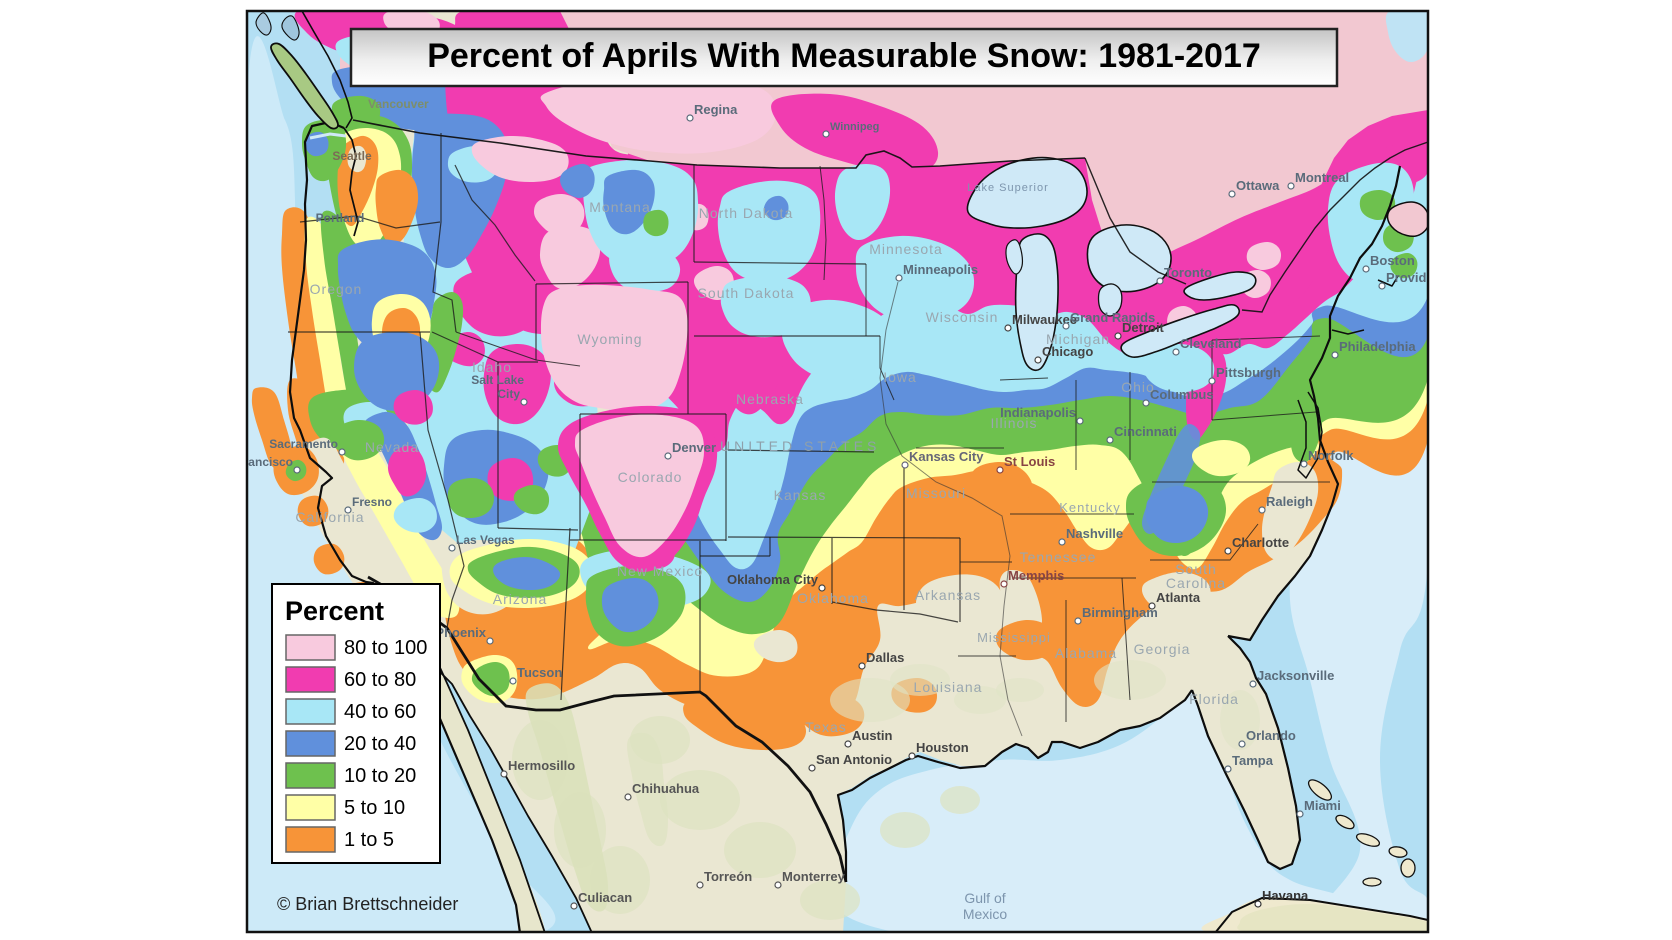 This screenshot has height=940, width=1672. I want to click on svg-text: Hermosillo, so click(541, 765).